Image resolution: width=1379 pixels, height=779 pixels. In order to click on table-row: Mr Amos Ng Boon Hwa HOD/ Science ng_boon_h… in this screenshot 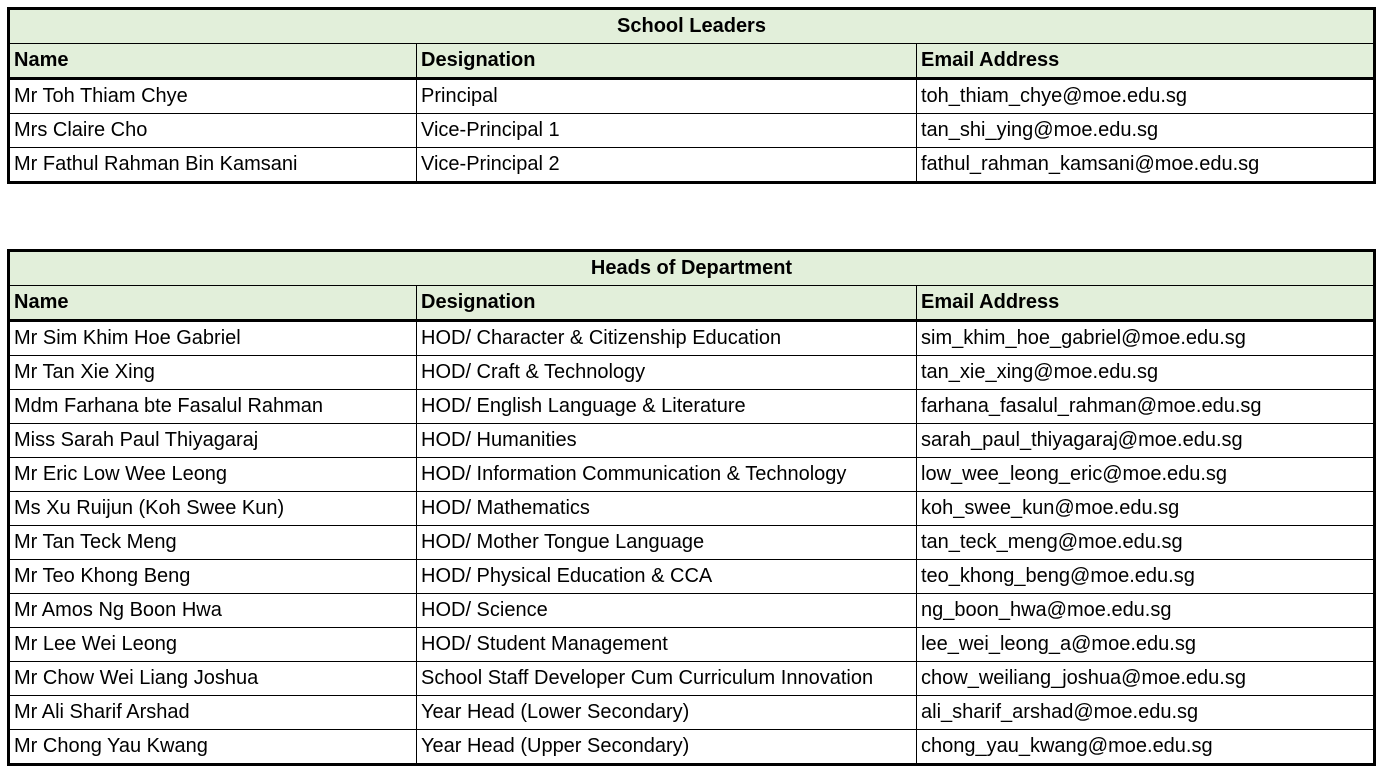, I will do `click(691, 610)`.